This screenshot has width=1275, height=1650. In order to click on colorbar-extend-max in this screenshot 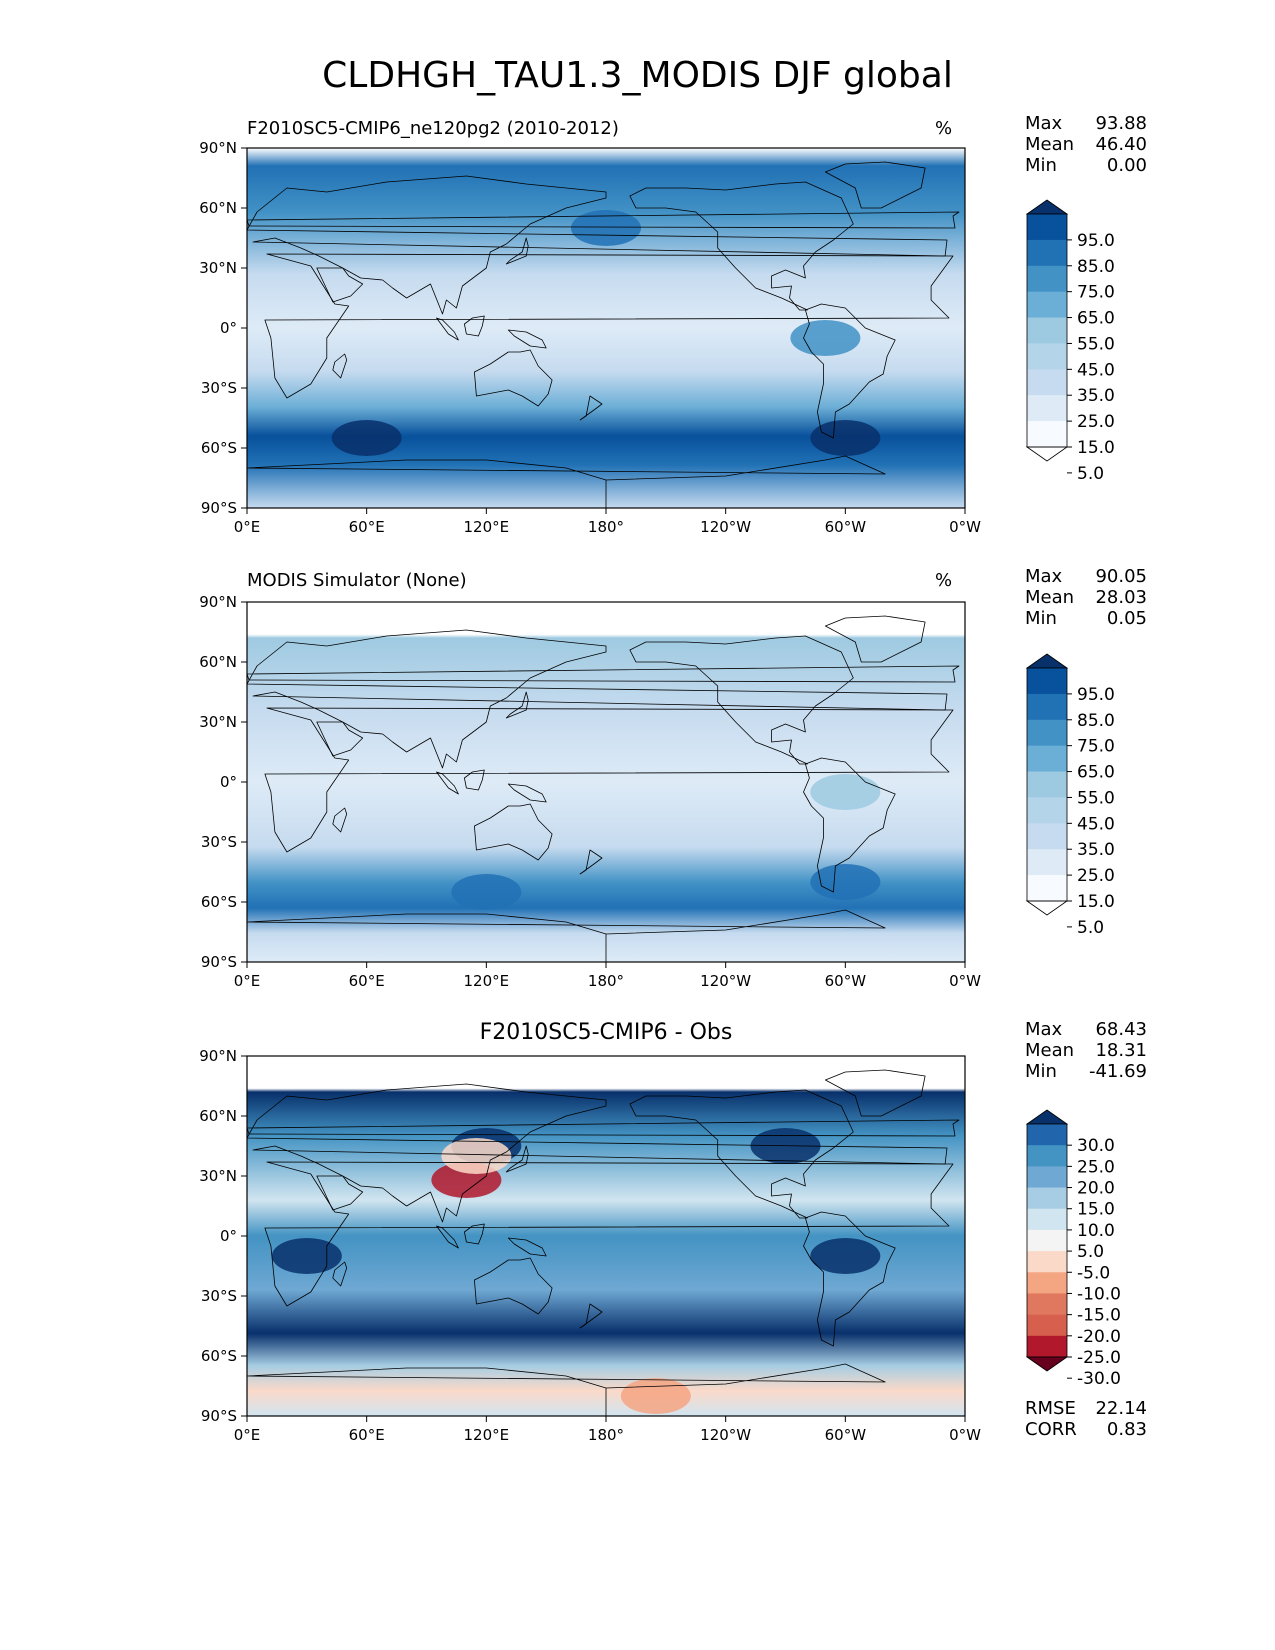, I will do `click(1047, 207)`.